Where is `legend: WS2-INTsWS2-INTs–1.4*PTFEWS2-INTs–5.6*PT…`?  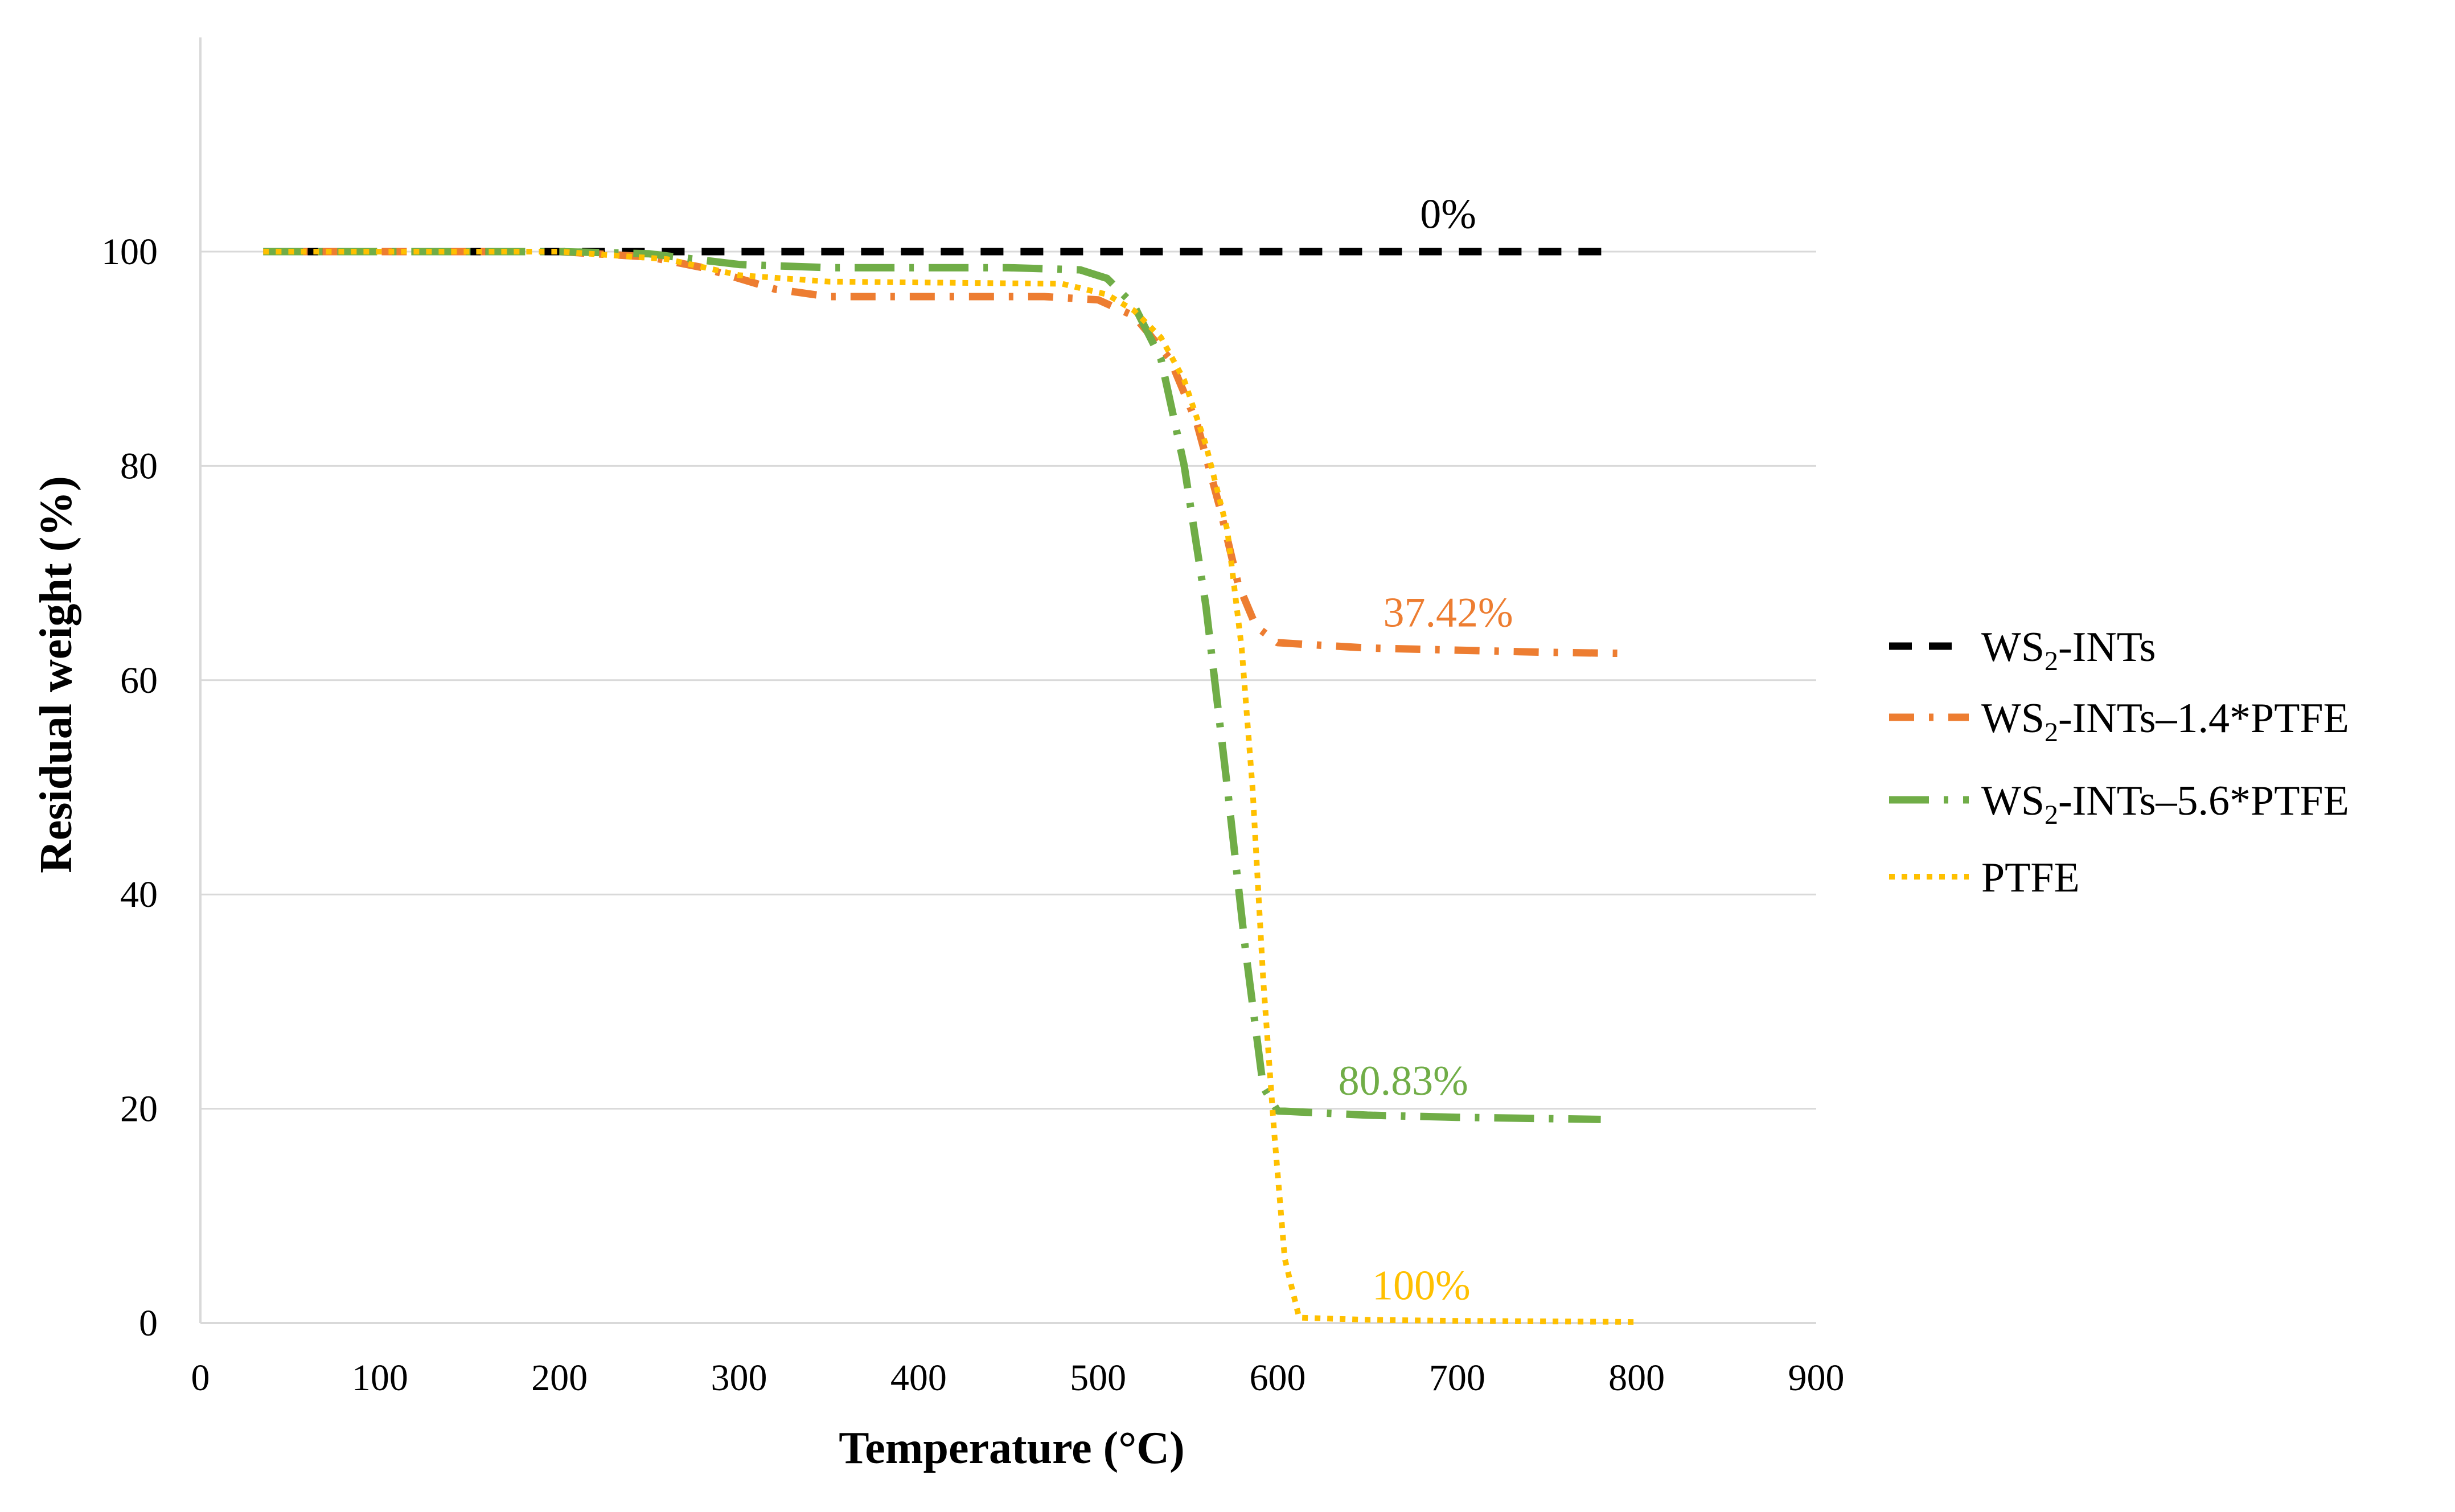
legend: WS2-INTsWS2-INTs–1.4*PTFEWS2-INTs–5.6*PT… is located at coordinates (2119, 762).